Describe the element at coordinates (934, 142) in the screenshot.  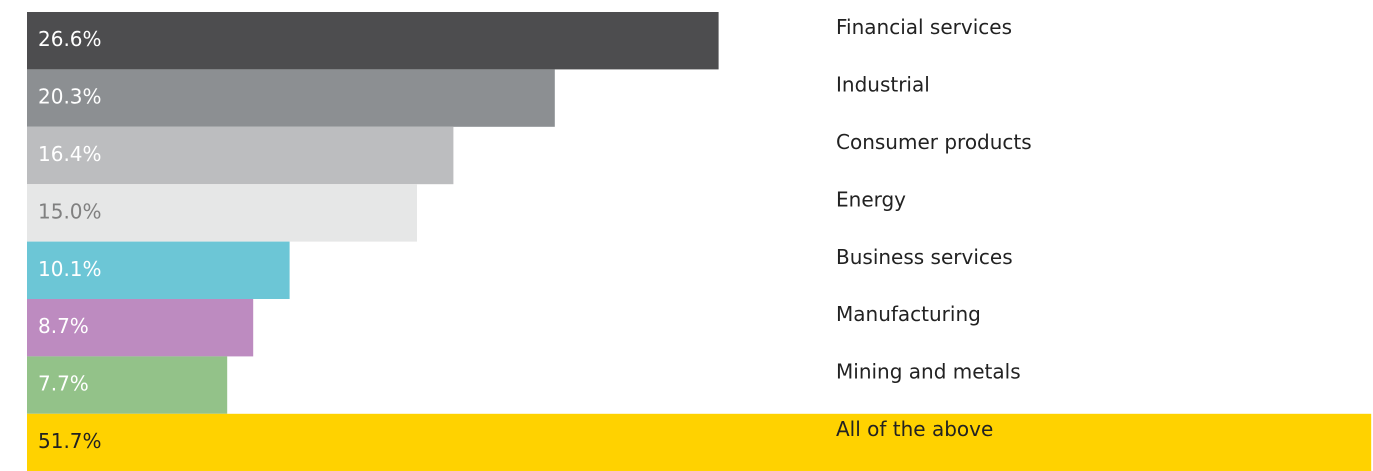
I see `category-label: Consumer products` at that location.